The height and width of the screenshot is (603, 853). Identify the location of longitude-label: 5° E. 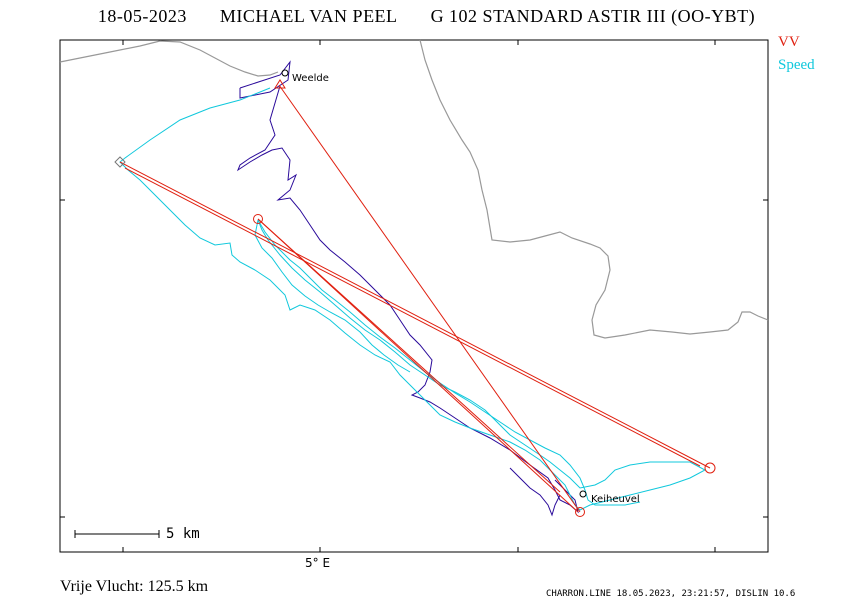
(318, 563).